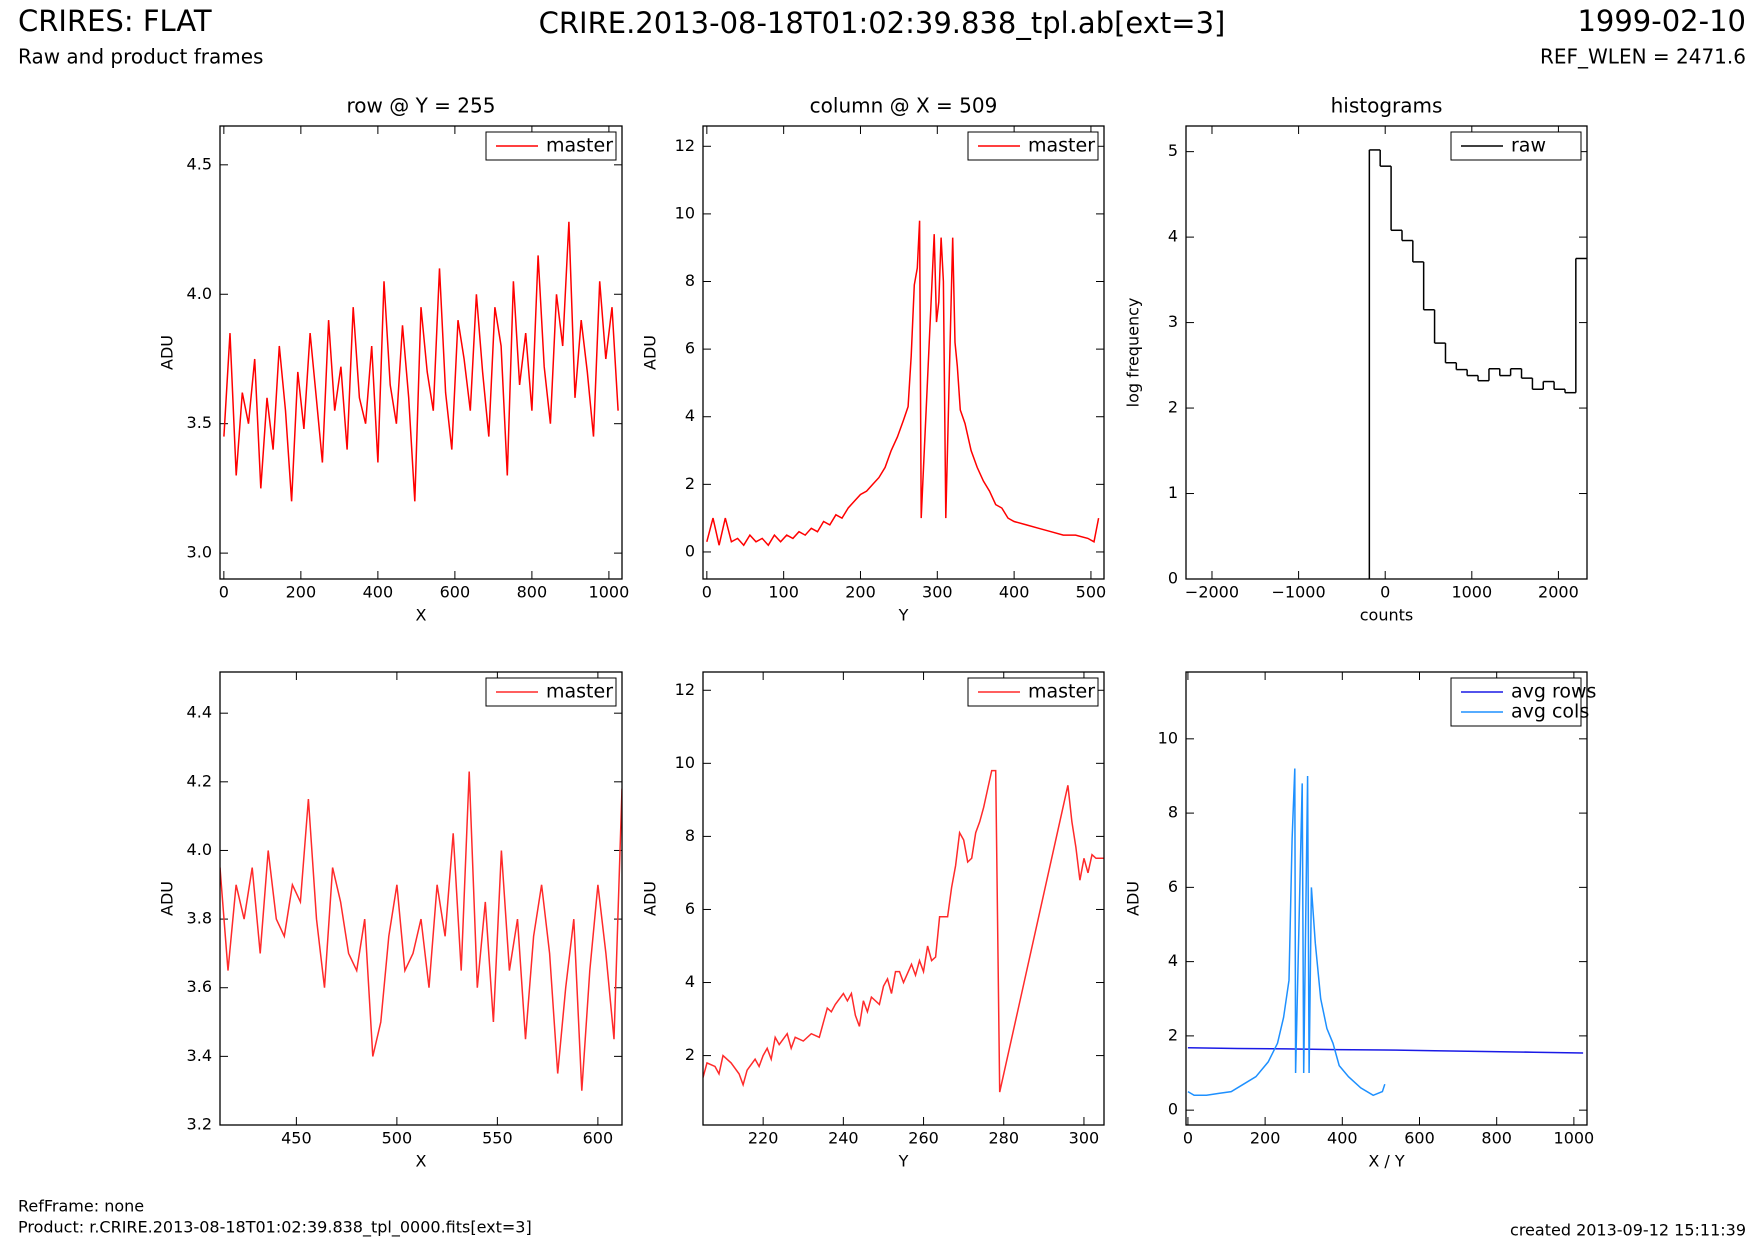 The image size is (1755, 1245). I want to click on y-tick-label: 3.8, so click(199, 918).